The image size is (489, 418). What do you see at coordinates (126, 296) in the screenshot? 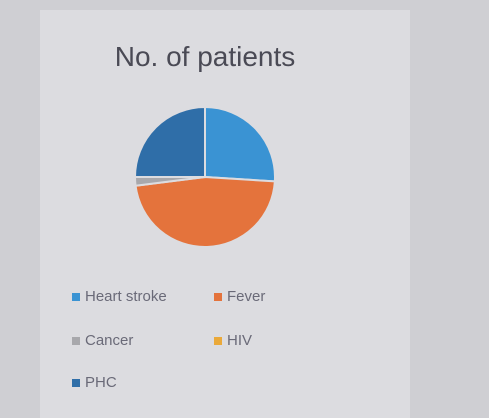
I see `legend-label: Heart stroke` at bounding box center [126, 296].